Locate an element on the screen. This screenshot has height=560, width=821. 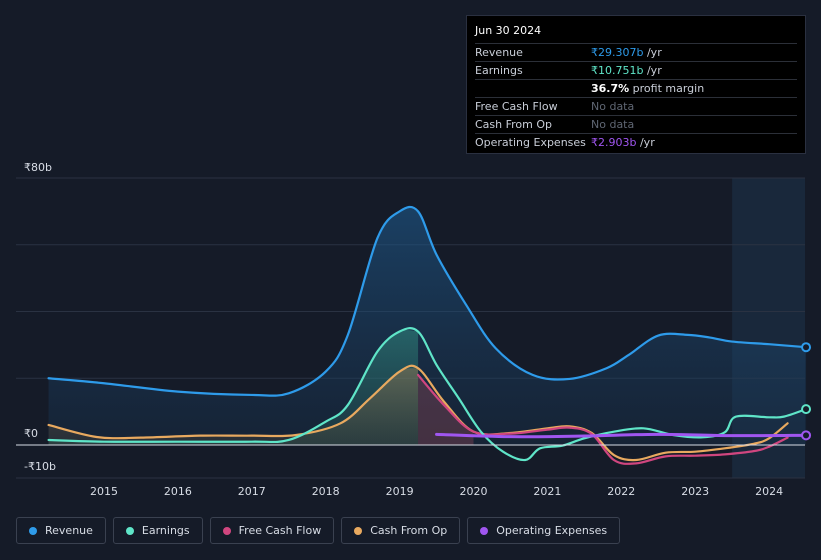
tooltip-row: Revenue ₹29.307b /yr is located at coordinates (636, 52).